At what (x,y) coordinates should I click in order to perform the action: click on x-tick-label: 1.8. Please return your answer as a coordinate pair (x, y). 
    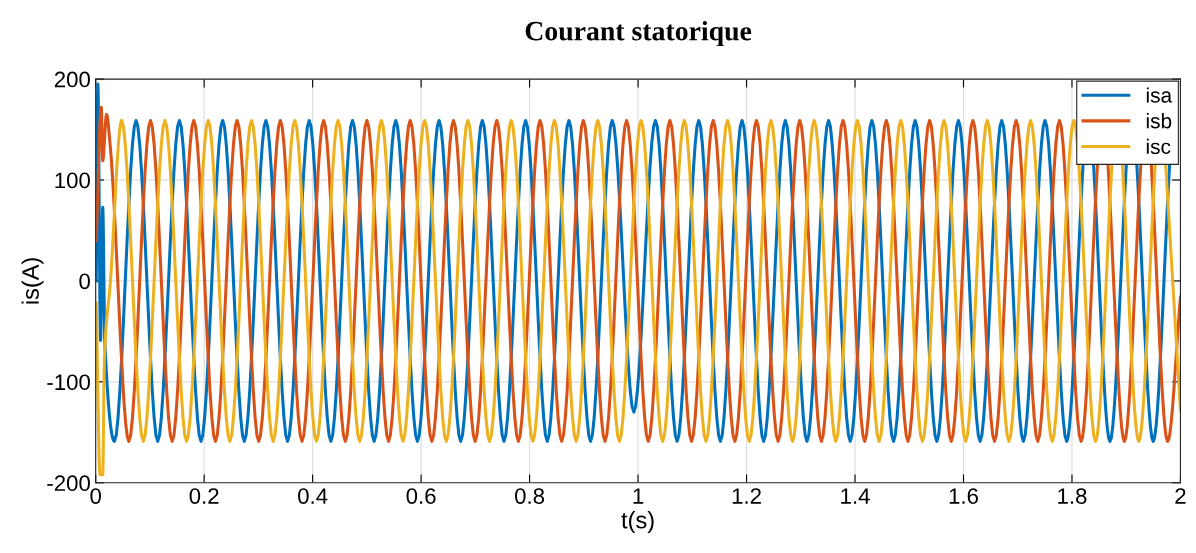
    Looking at the image, I should click on (1072, 496).